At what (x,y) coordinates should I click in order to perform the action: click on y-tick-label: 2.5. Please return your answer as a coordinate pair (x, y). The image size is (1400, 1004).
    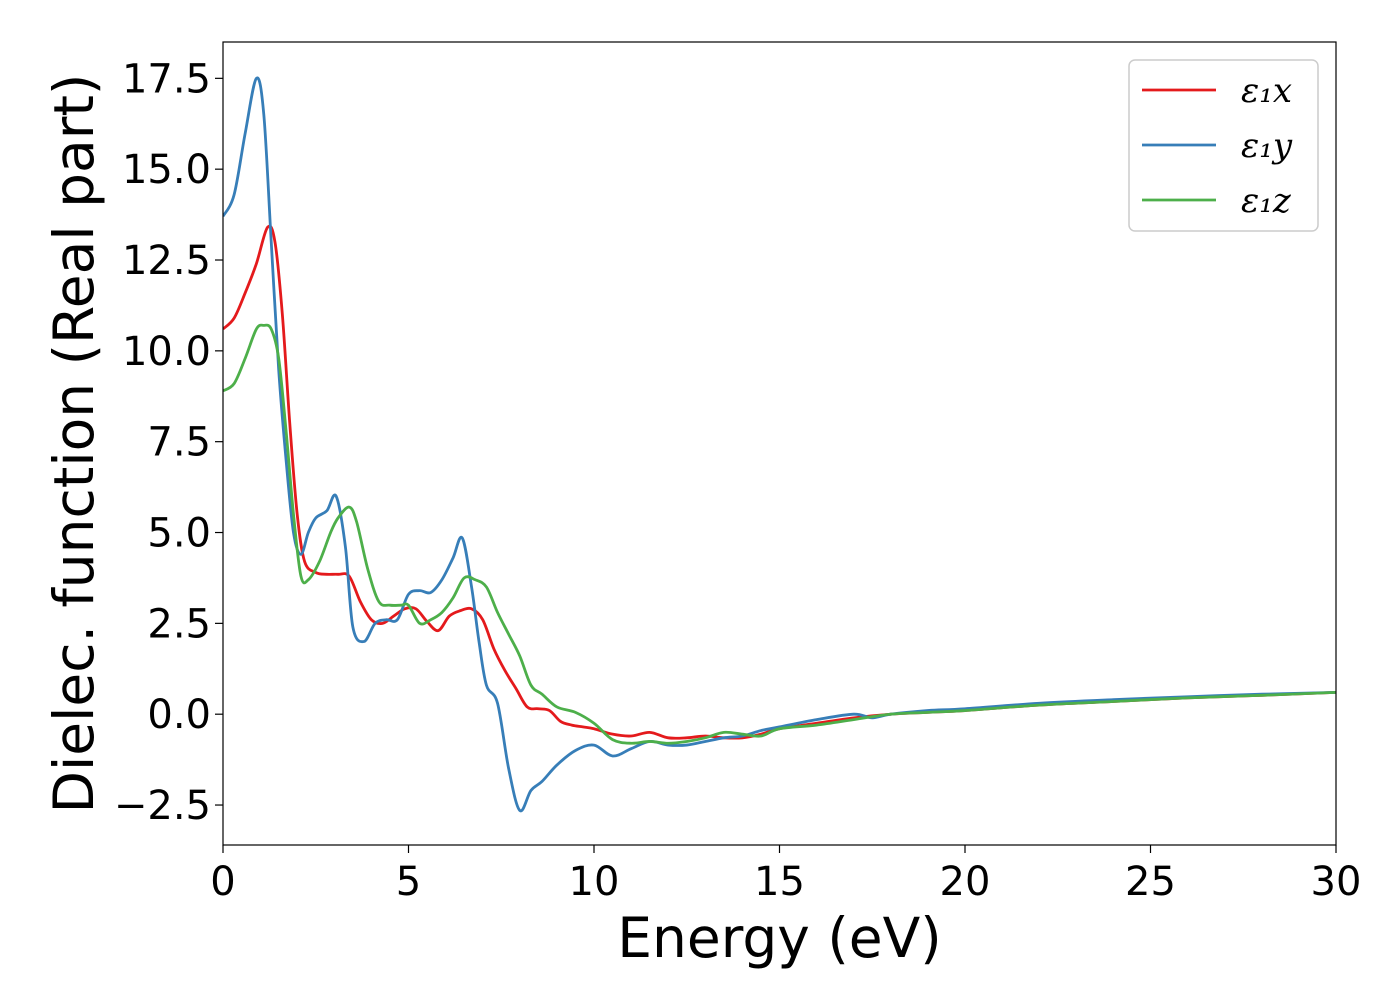
    Looking at the image, I should click on (179, 624).